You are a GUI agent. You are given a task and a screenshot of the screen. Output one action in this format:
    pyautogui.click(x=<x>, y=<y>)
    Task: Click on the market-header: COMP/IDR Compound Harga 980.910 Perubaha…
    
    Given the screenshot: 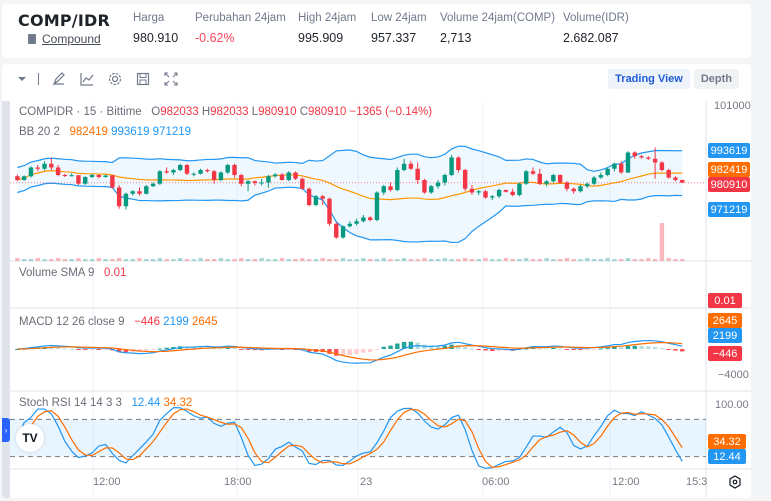 What is the action you would take?
    pyautogui.click(x=376, y=31)
    